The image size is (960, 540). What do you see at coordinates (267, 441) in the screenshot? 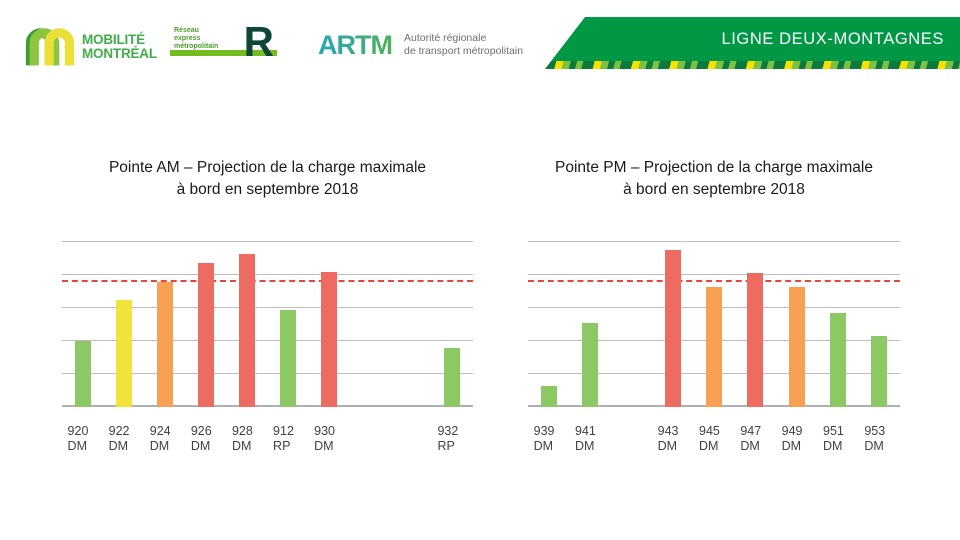
I see `chart-axis-labels-pointe-am: 920 DM 922 DM 924 DM 926 DM 928 DM 912 RP 930 DM 932 RP` at bounding box center [267, 441].